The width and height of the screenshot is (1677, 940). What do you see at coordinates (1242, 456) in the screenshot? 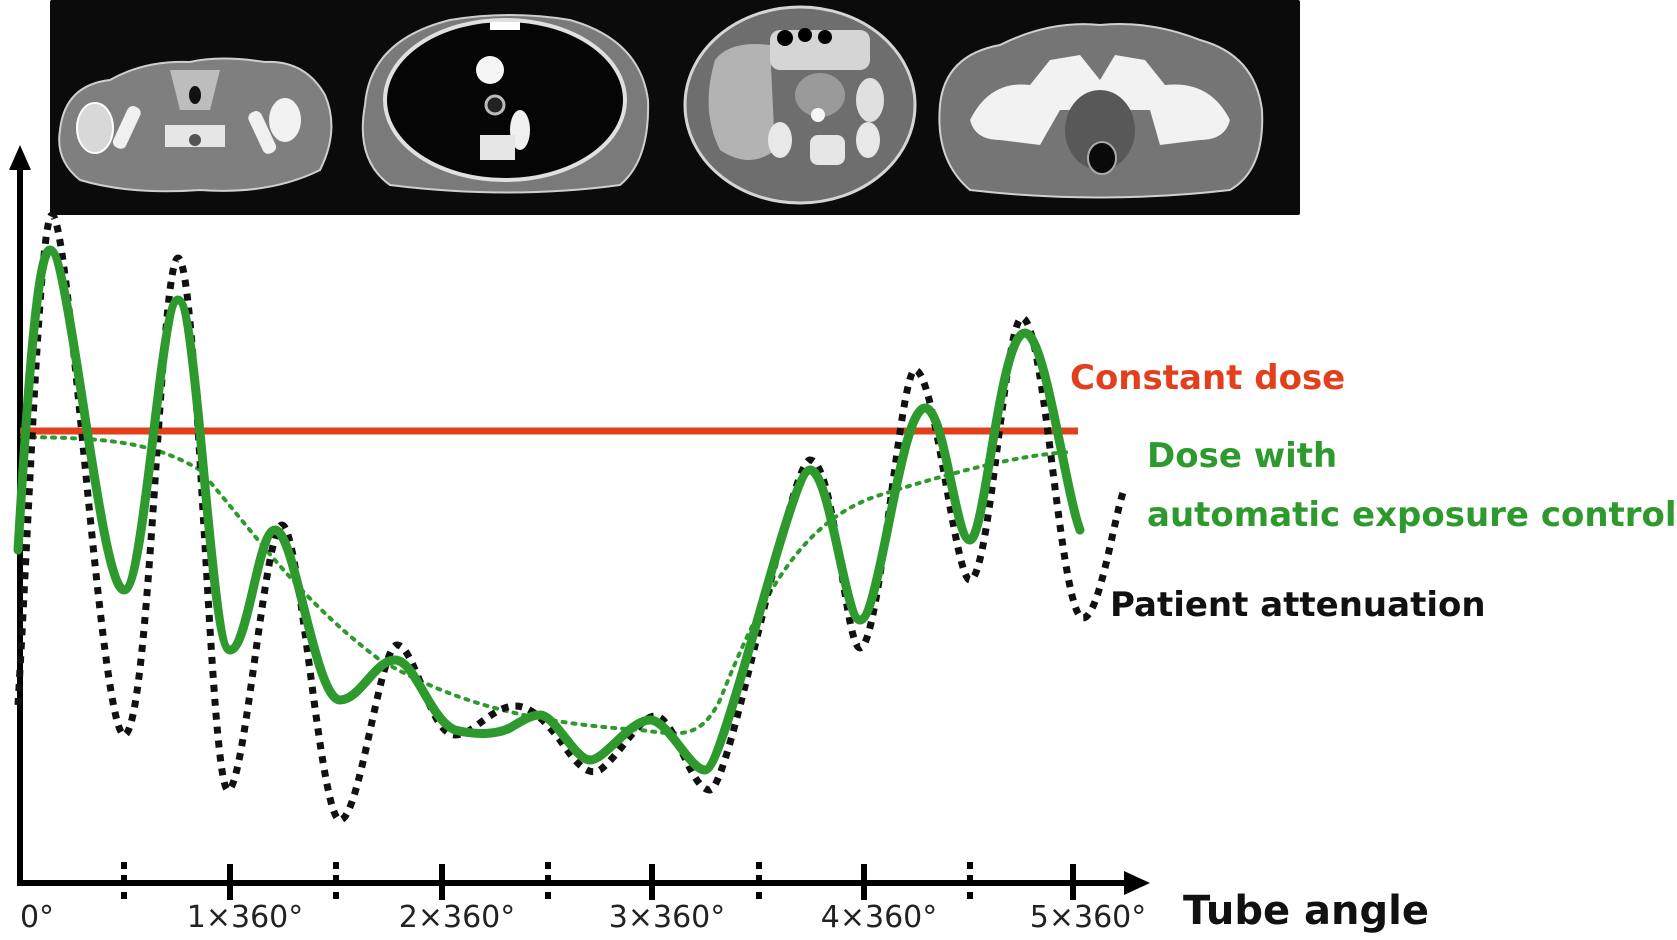
I see `legend-aec-line1: Dose with` at bounding box center [1242, 456].